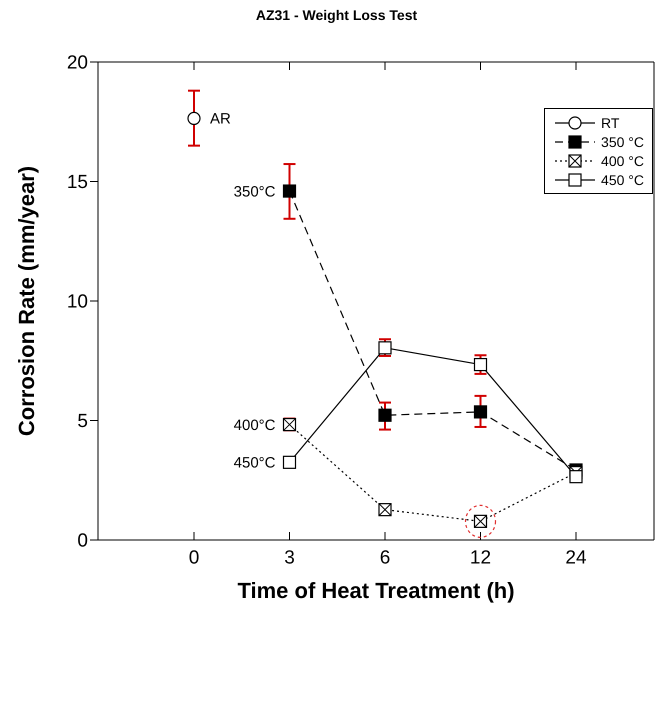  Describe the element at coordinates (481, 557) in the screenshot. I see `x-tick-label: 12` at that location.